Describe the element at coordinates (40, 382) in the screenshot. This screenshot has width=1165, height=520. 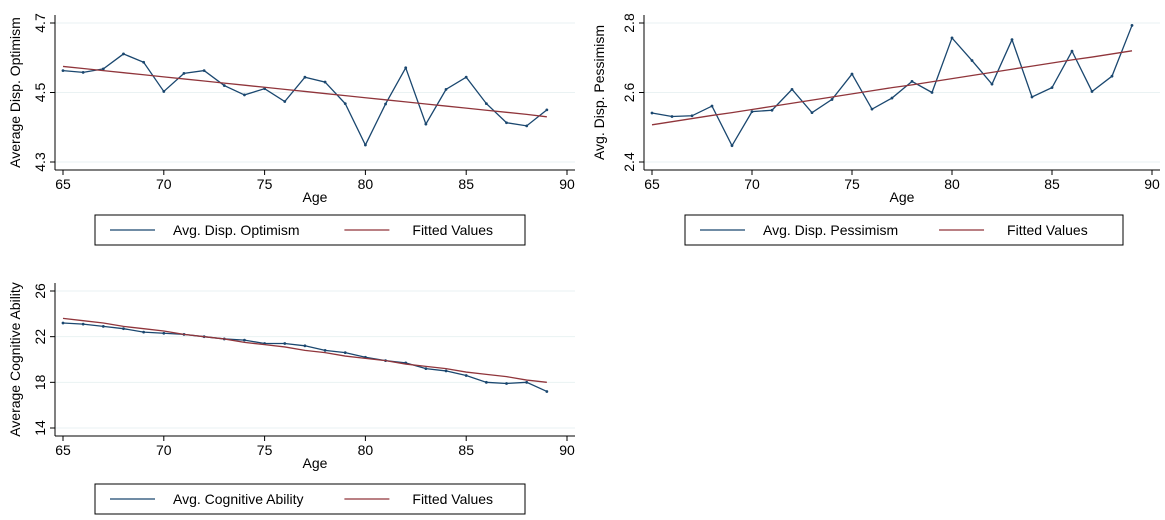
I see `y-tick-label: 18` at that location.